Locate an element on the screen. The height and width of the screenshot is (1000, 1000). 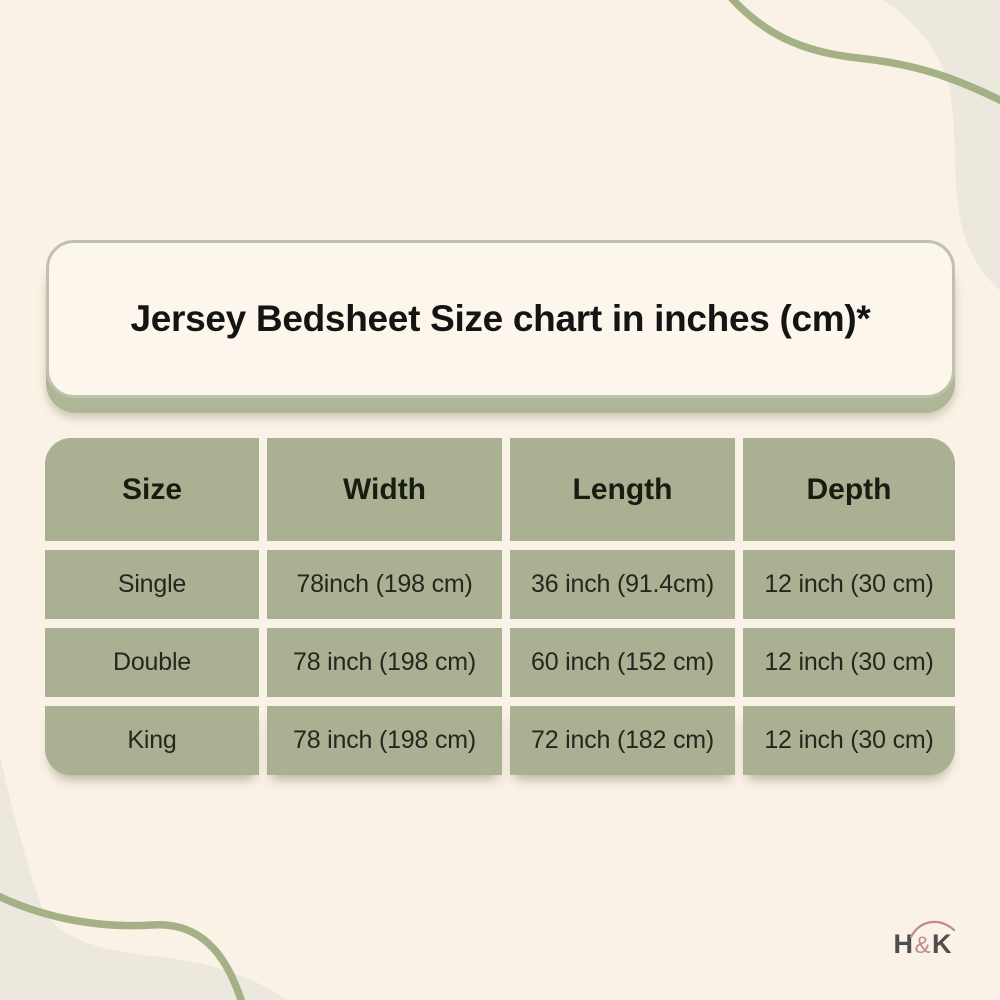
corner-blob-bottom-left is located at coordinates (144, 878).